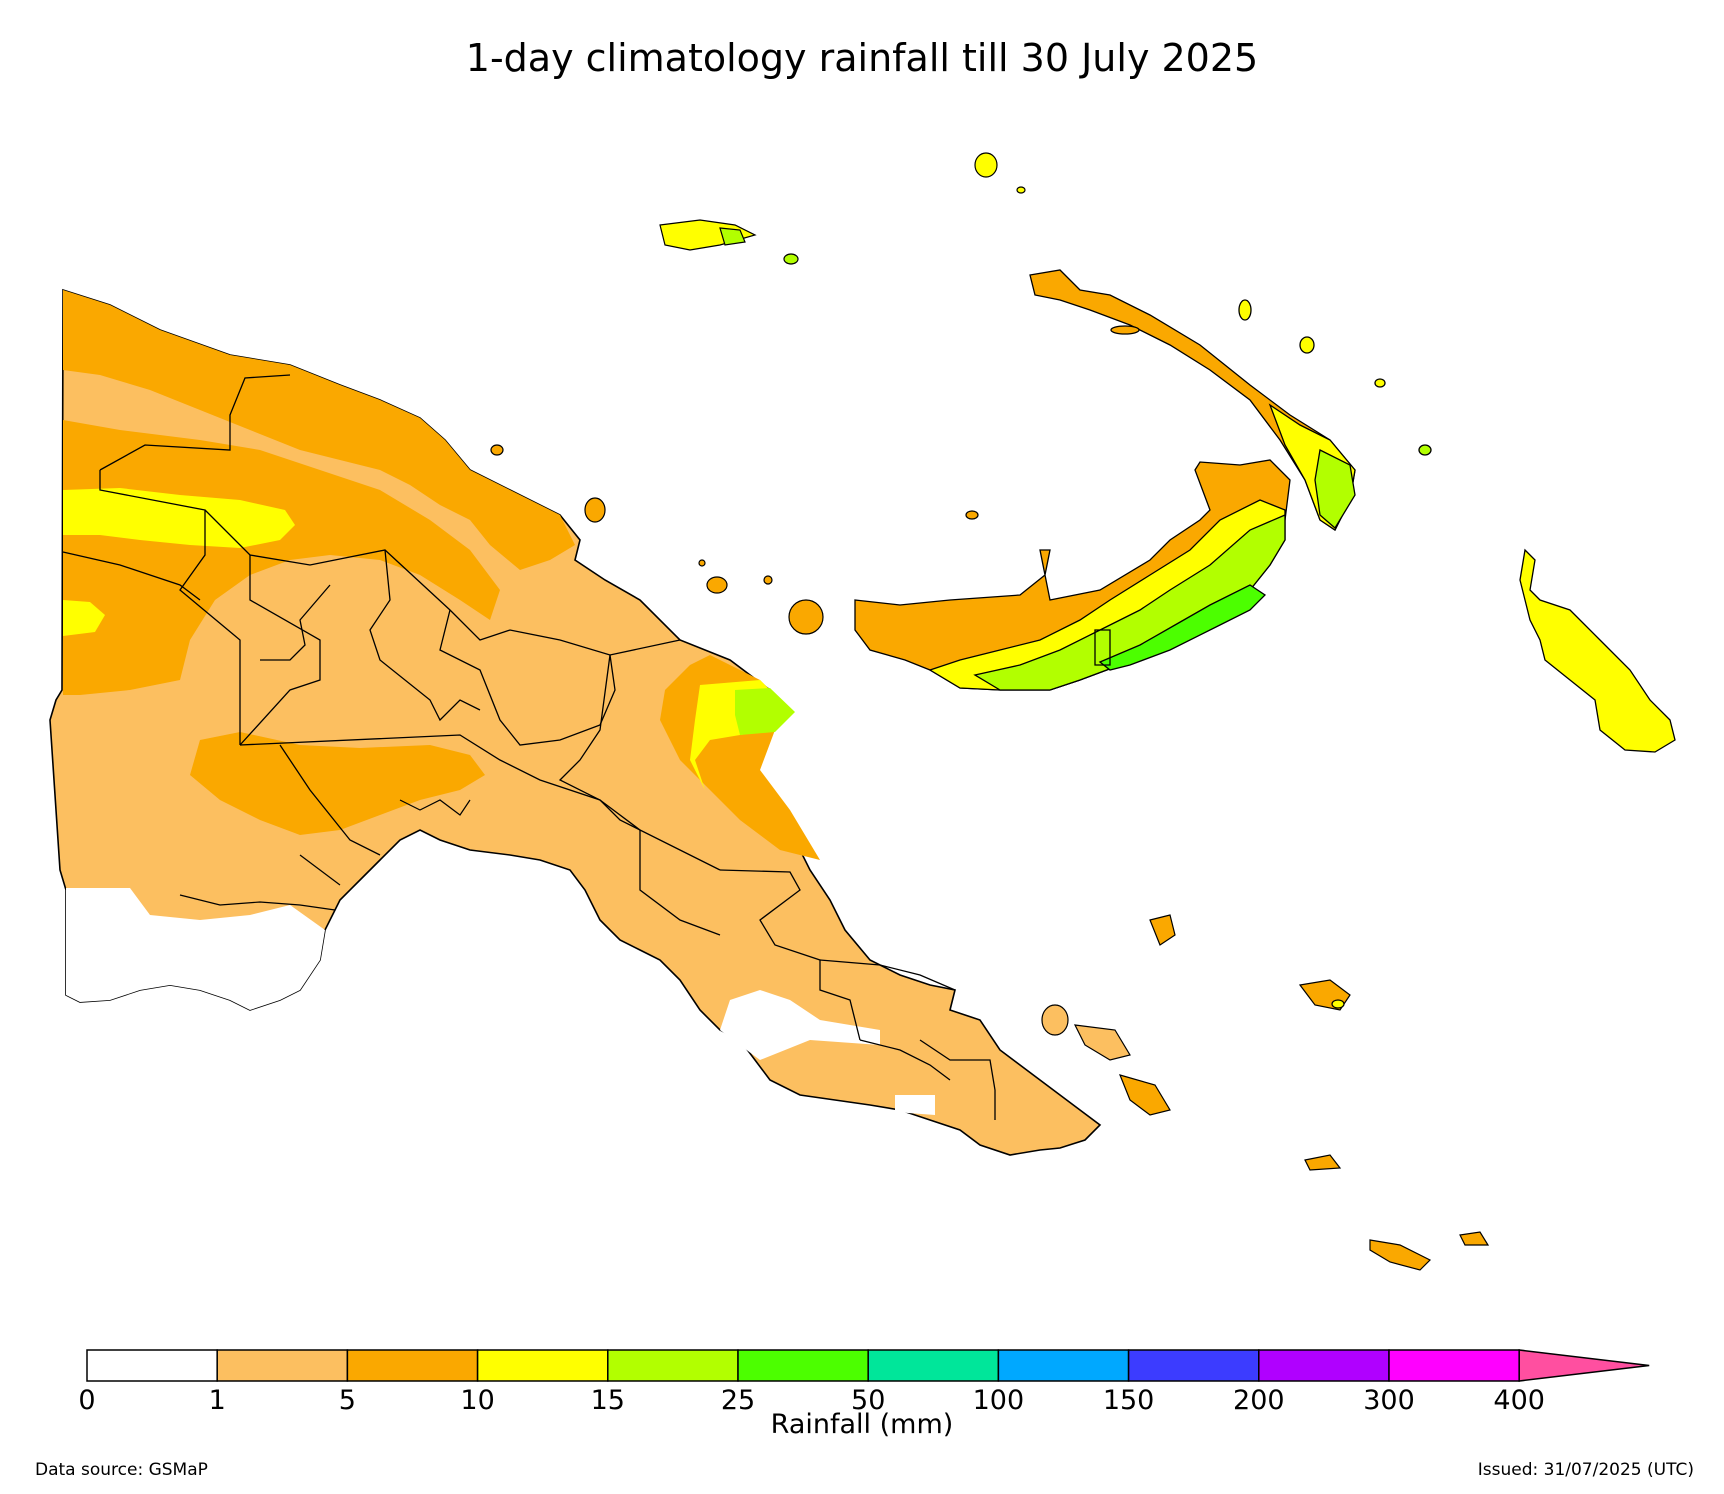 The width and height of the screenshot is (1724, 1494). What do you see at coordinates (1072, 575) in the screenshot?
I see `new-britain` at bounding box center [1072, 575].